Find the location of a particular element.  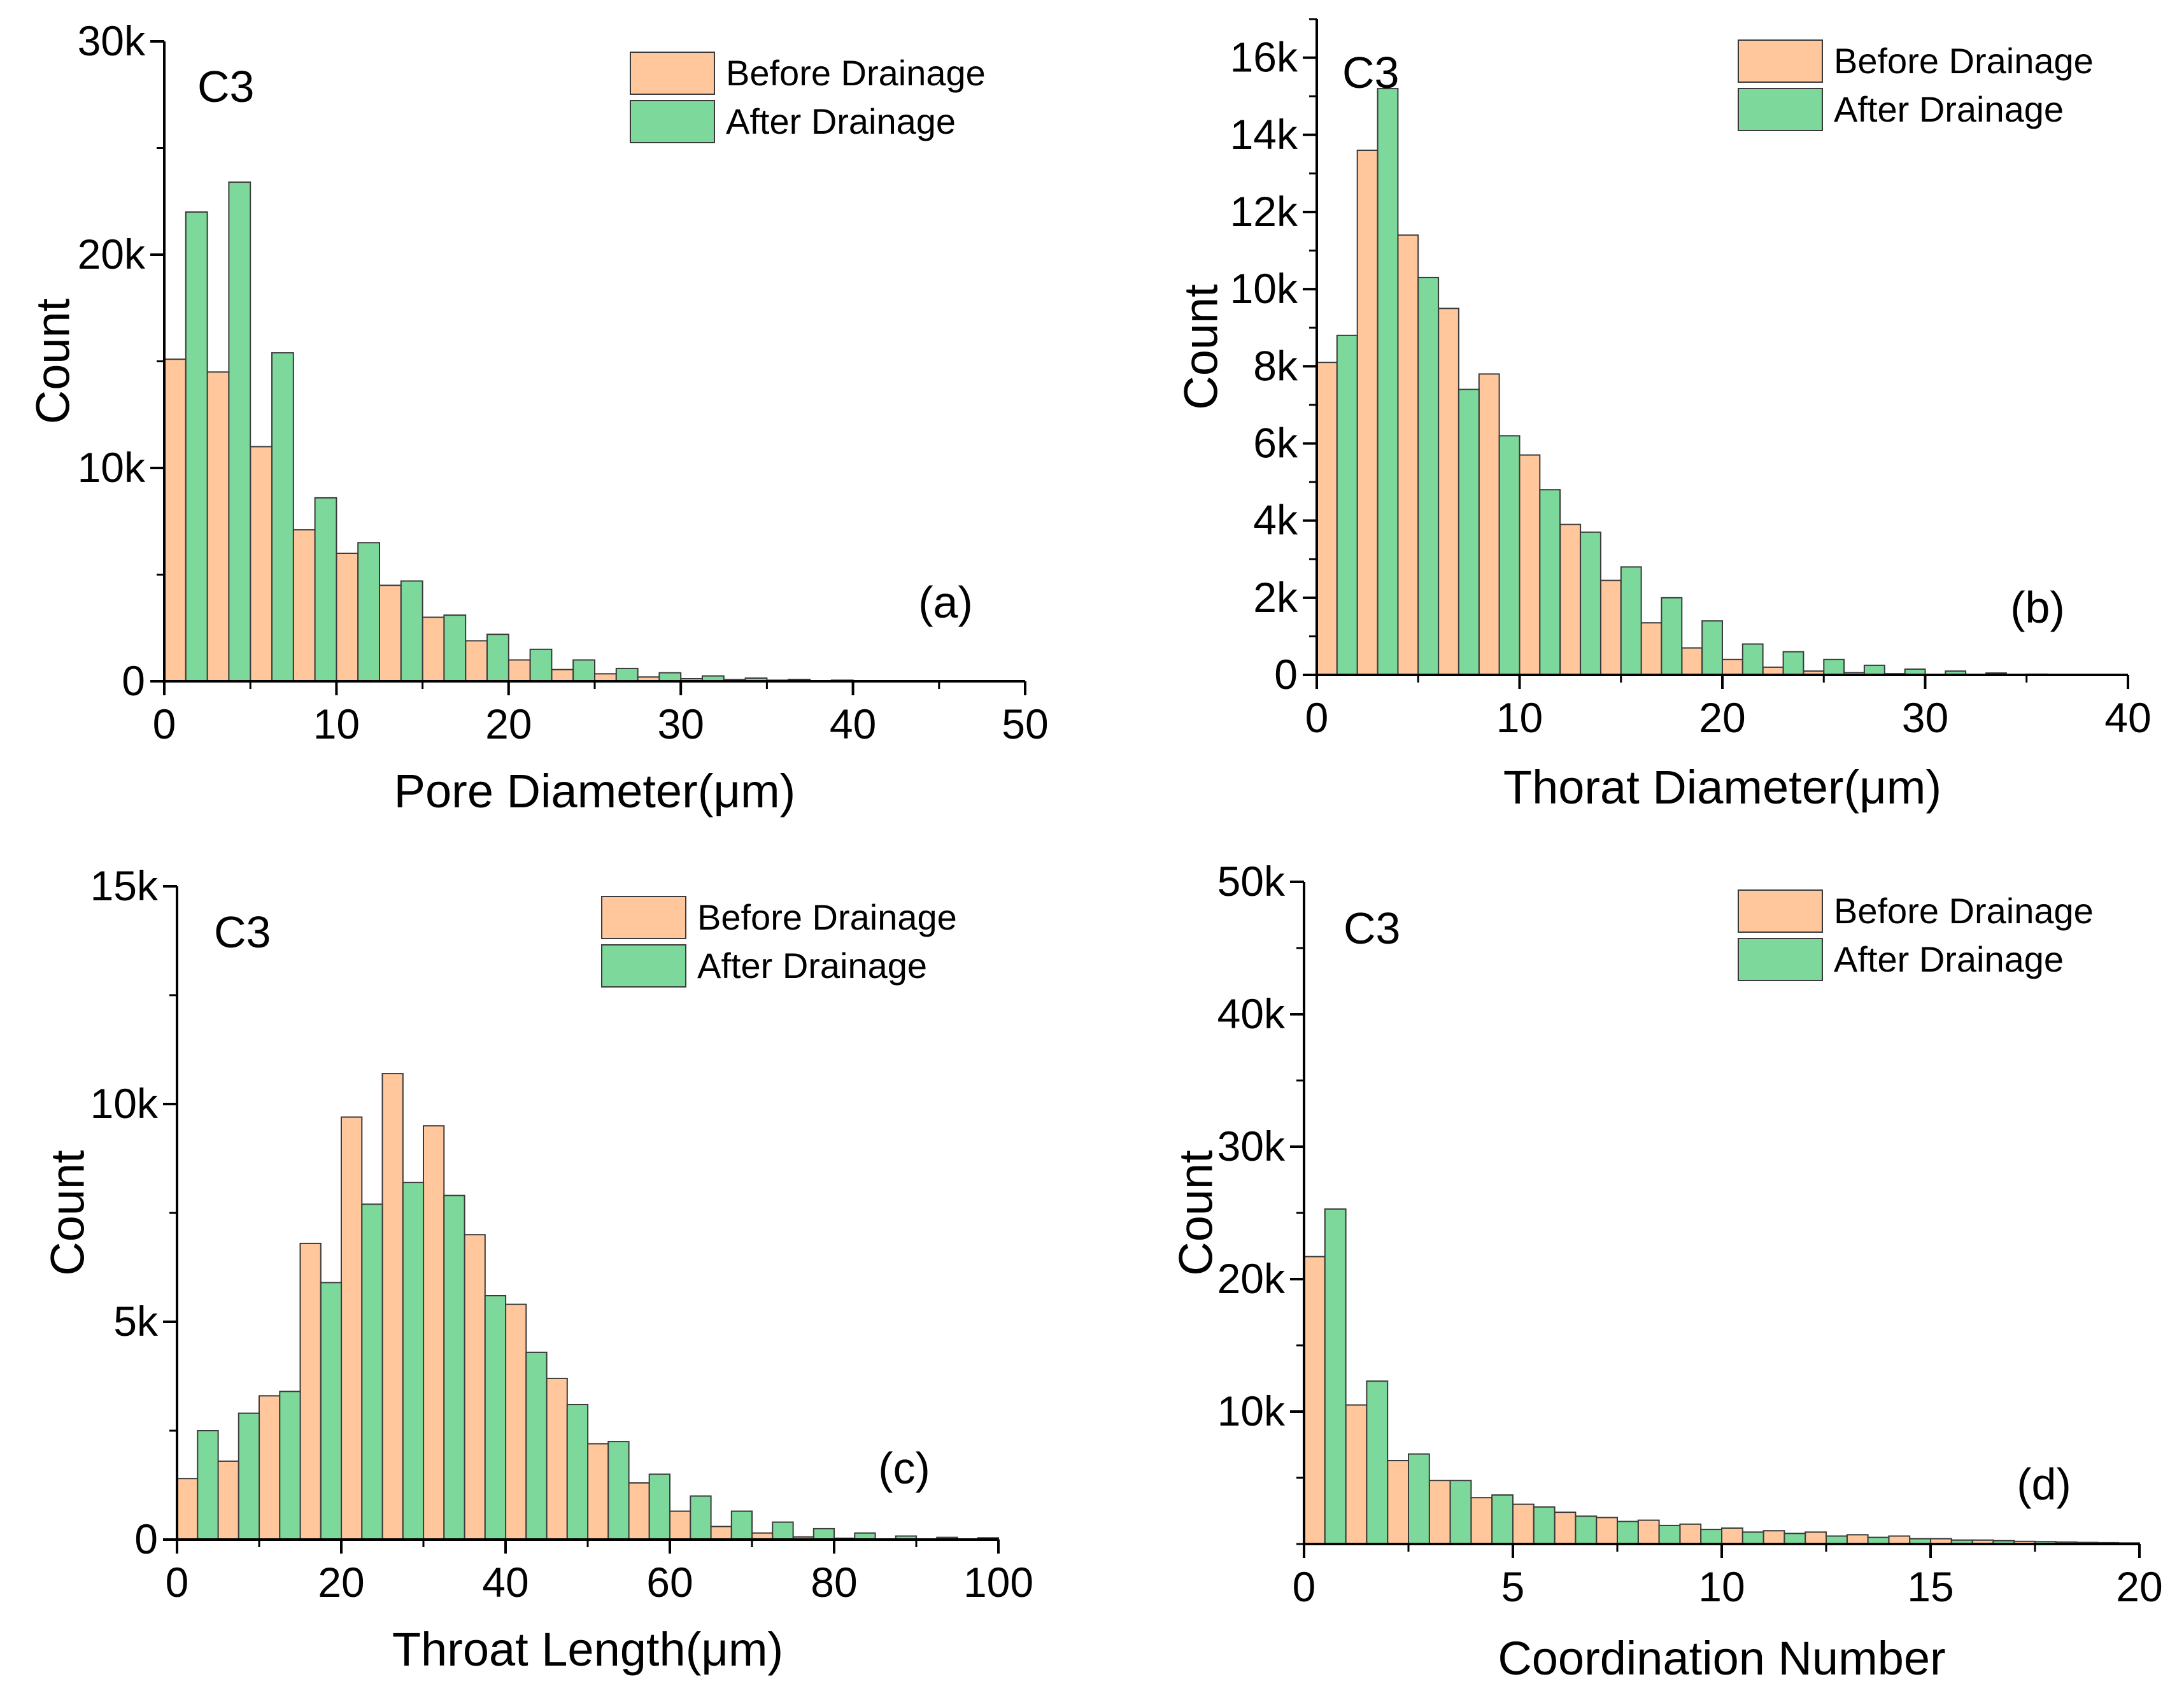

x-tick-label: 100 is located at coordinates (998, 1582).